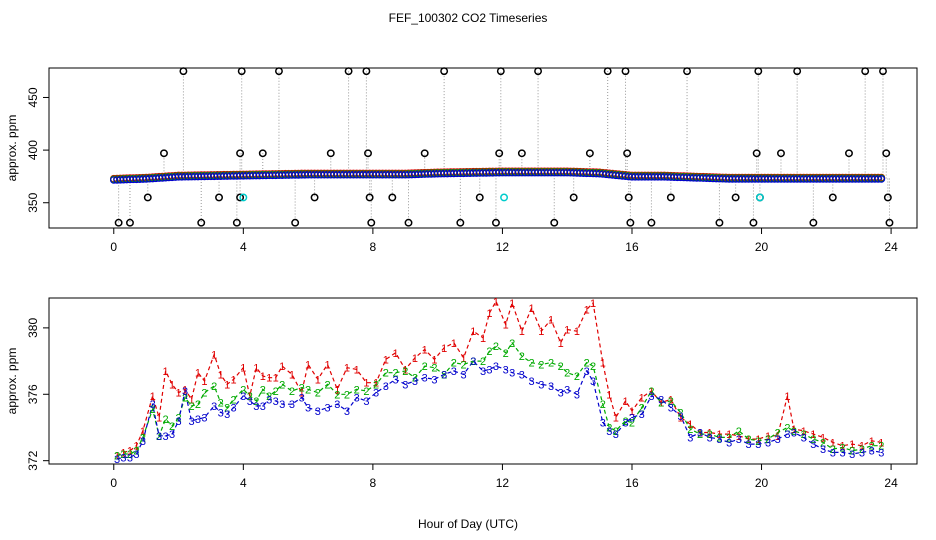  Describe the element at coordinates (33, 202) in the screenshot. I see `panel-top-ytick-label: 350` at that location.